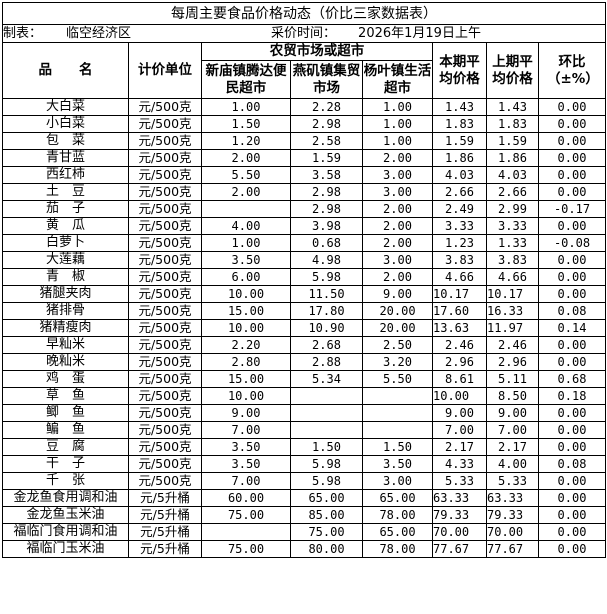 The width and height of the screenshot is (607, 614). I want to click on current-average: 10.00, so click(459, 396).